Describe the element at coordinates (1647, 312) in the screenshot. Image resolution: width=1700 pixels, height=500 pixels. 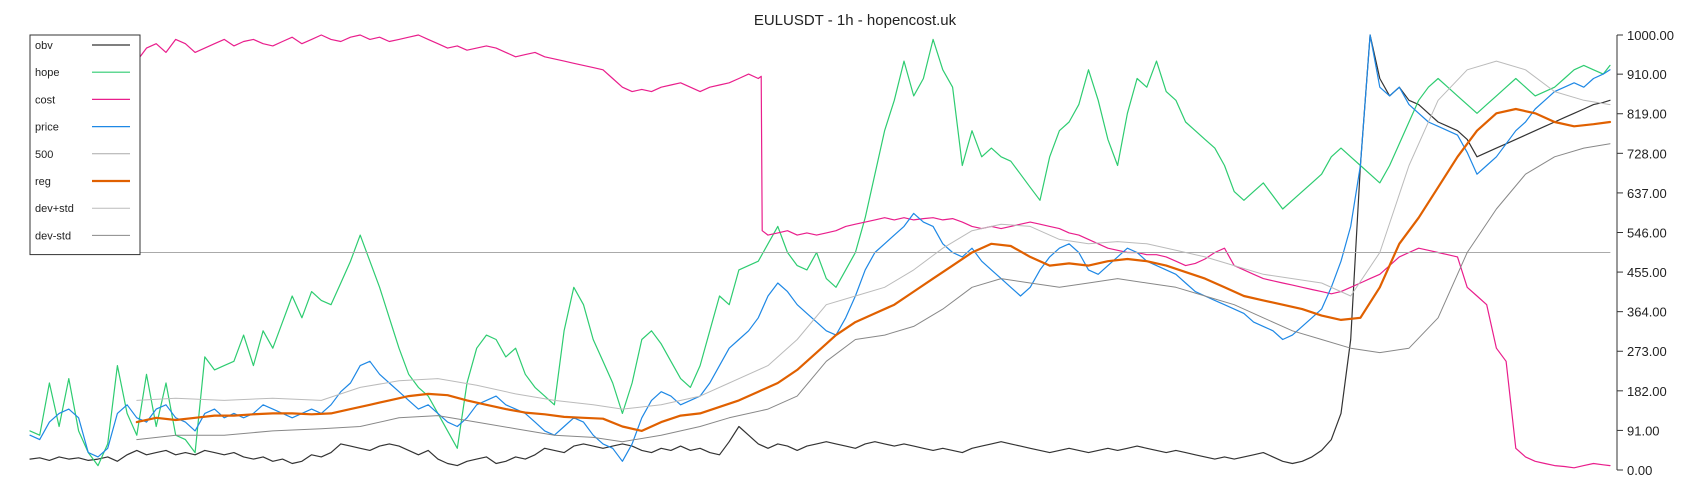
I see `y-tick-label: 364.00` at that location.